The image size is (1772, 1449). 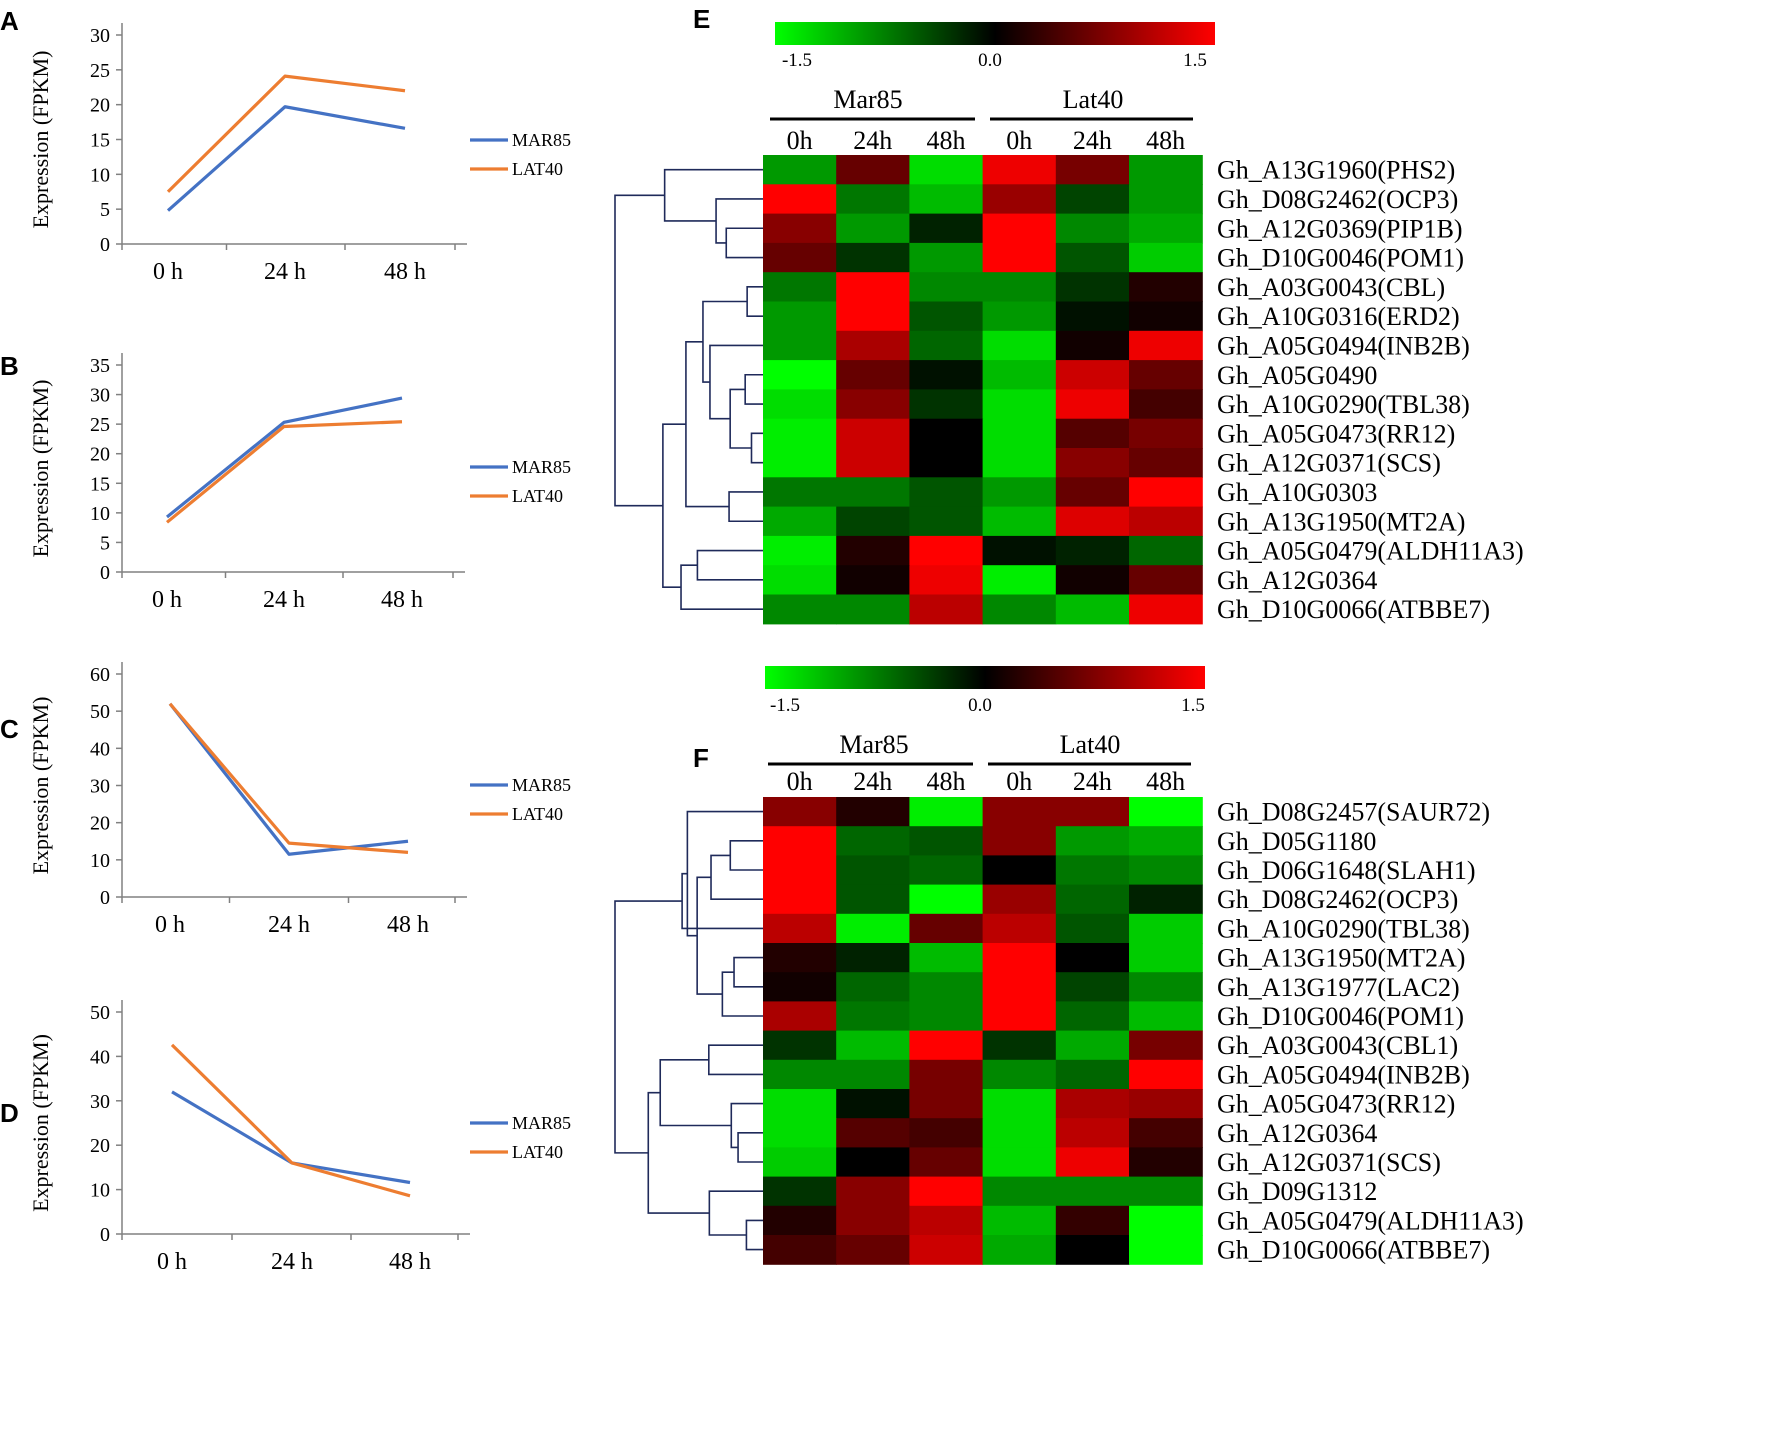 What do you see at coordinates (1338, 316) in the screenshot?
I see `row-label: Gh_A10G0316(ERD2)` at bounding box center [1338, 316].